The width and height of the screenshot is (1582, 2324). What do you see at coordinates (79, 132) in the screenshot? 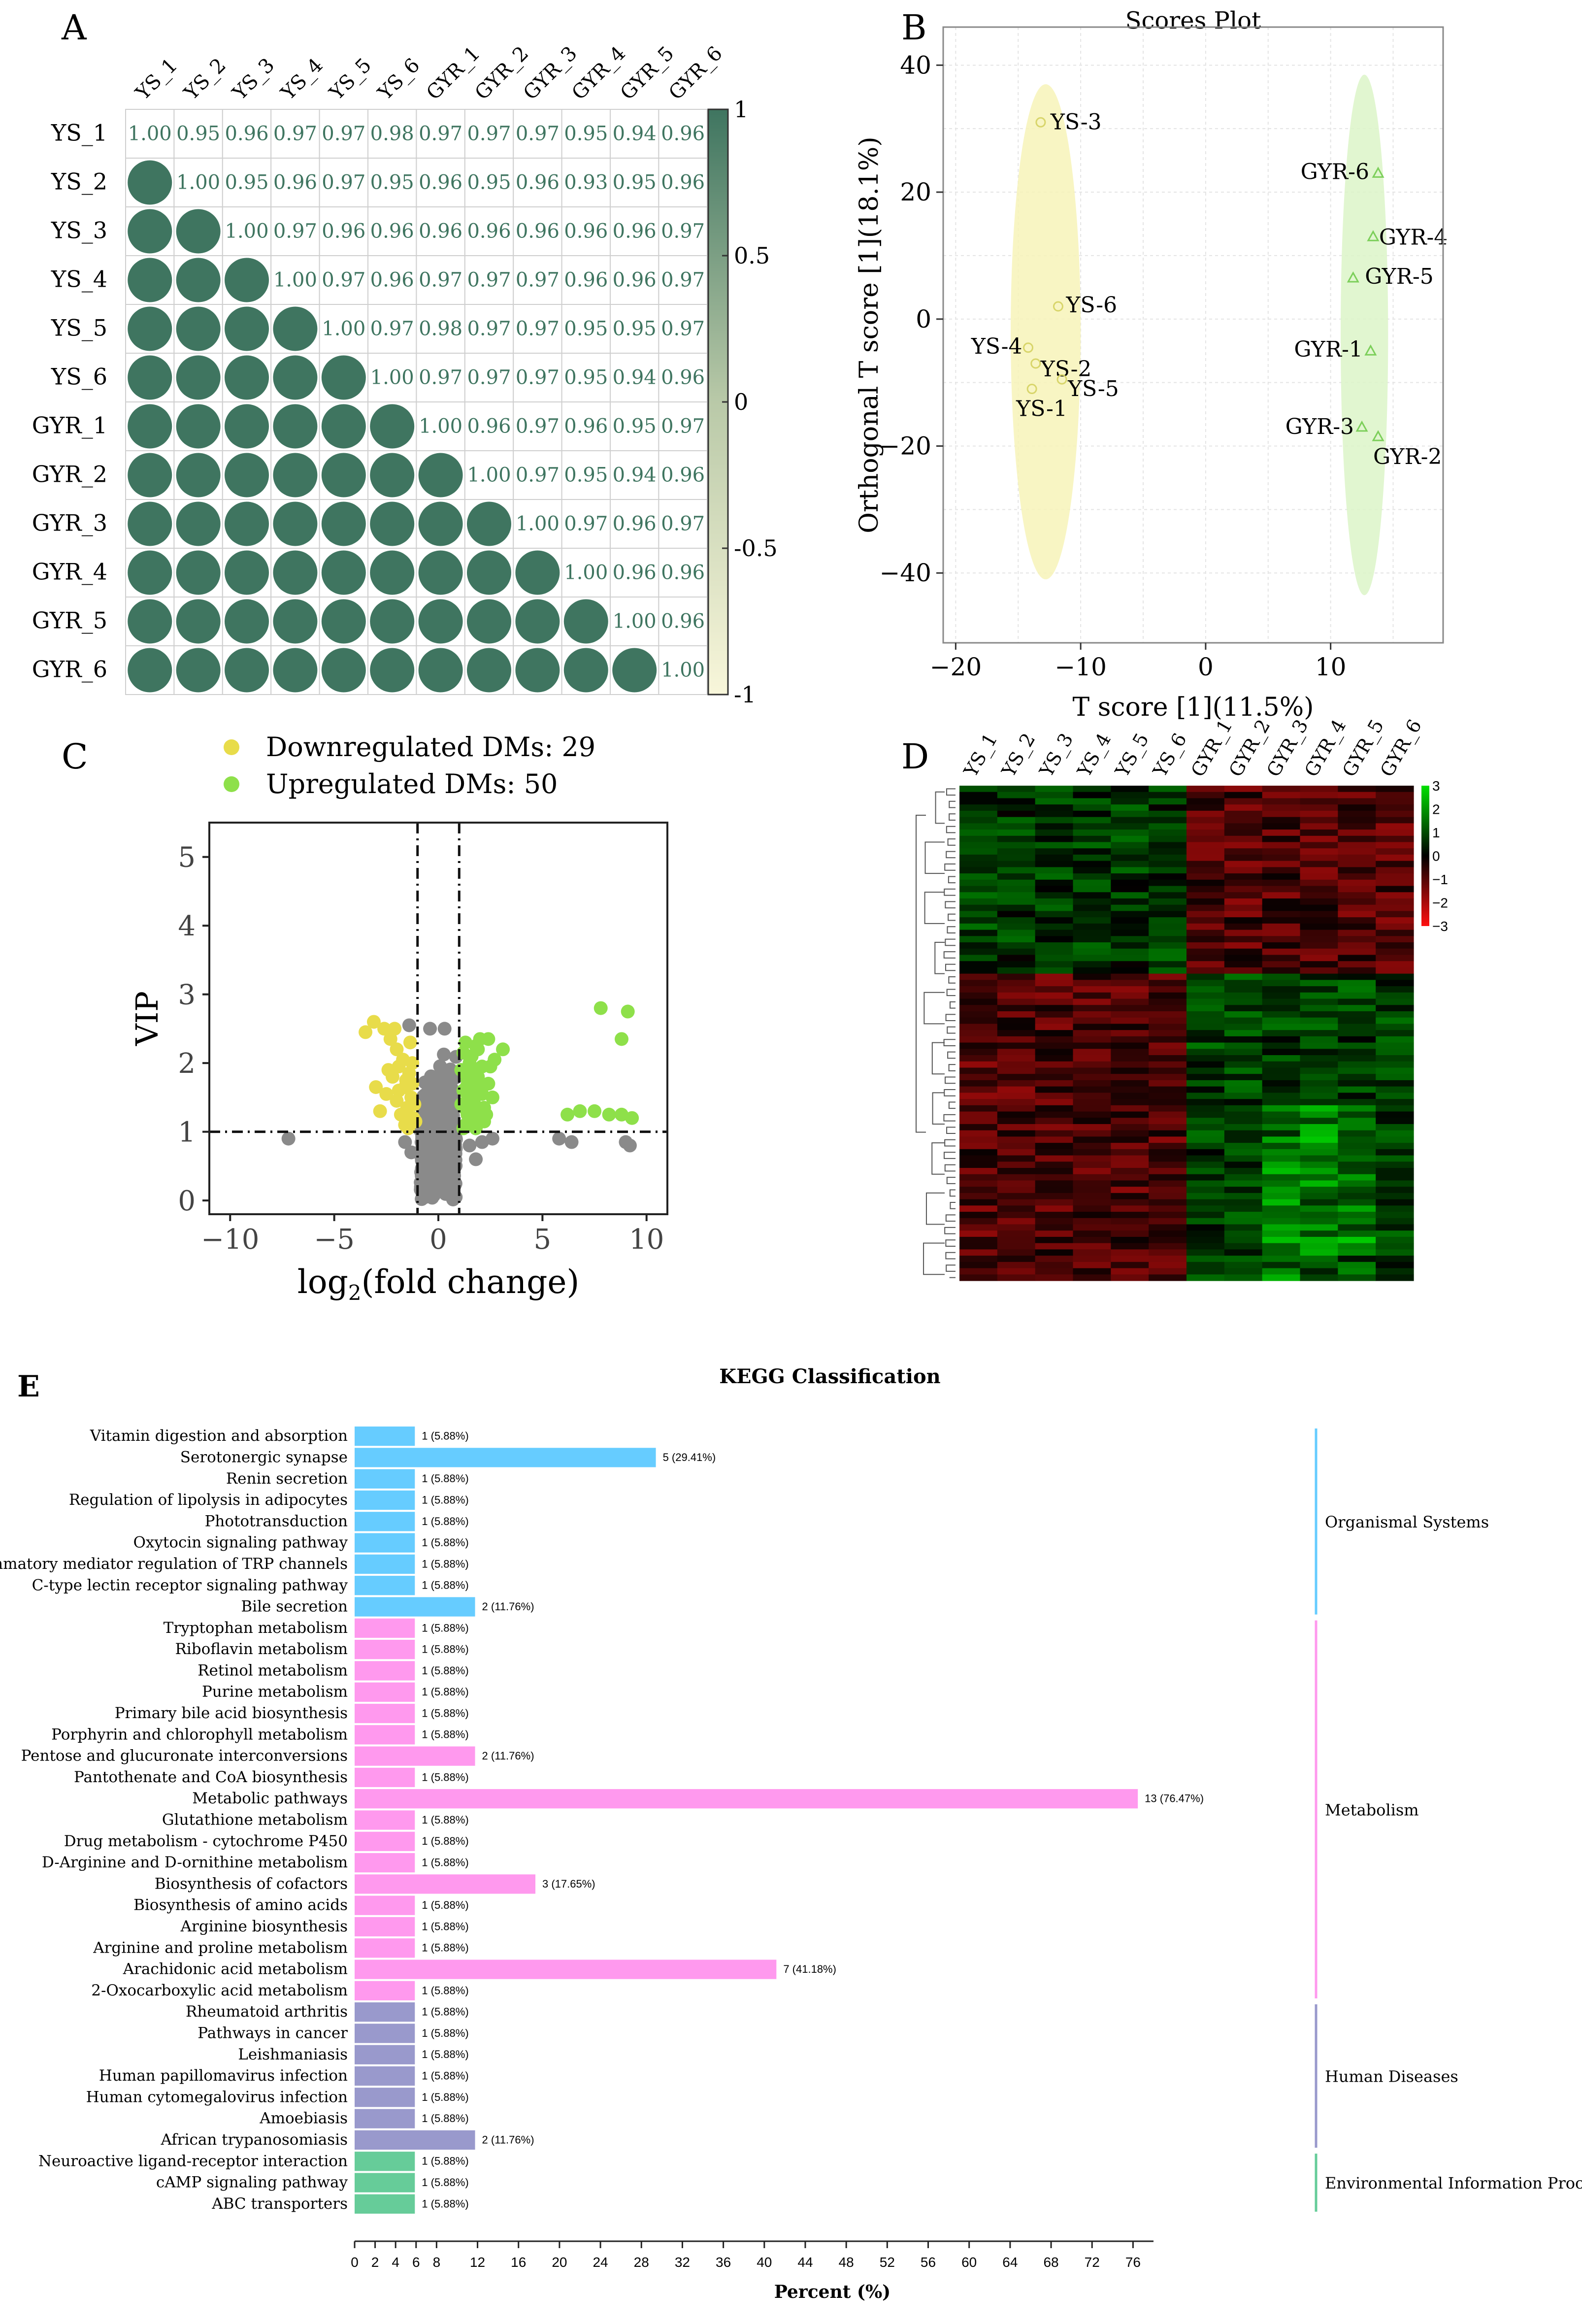
I see `row-label: YS_1` at bounding box center [79, 132].